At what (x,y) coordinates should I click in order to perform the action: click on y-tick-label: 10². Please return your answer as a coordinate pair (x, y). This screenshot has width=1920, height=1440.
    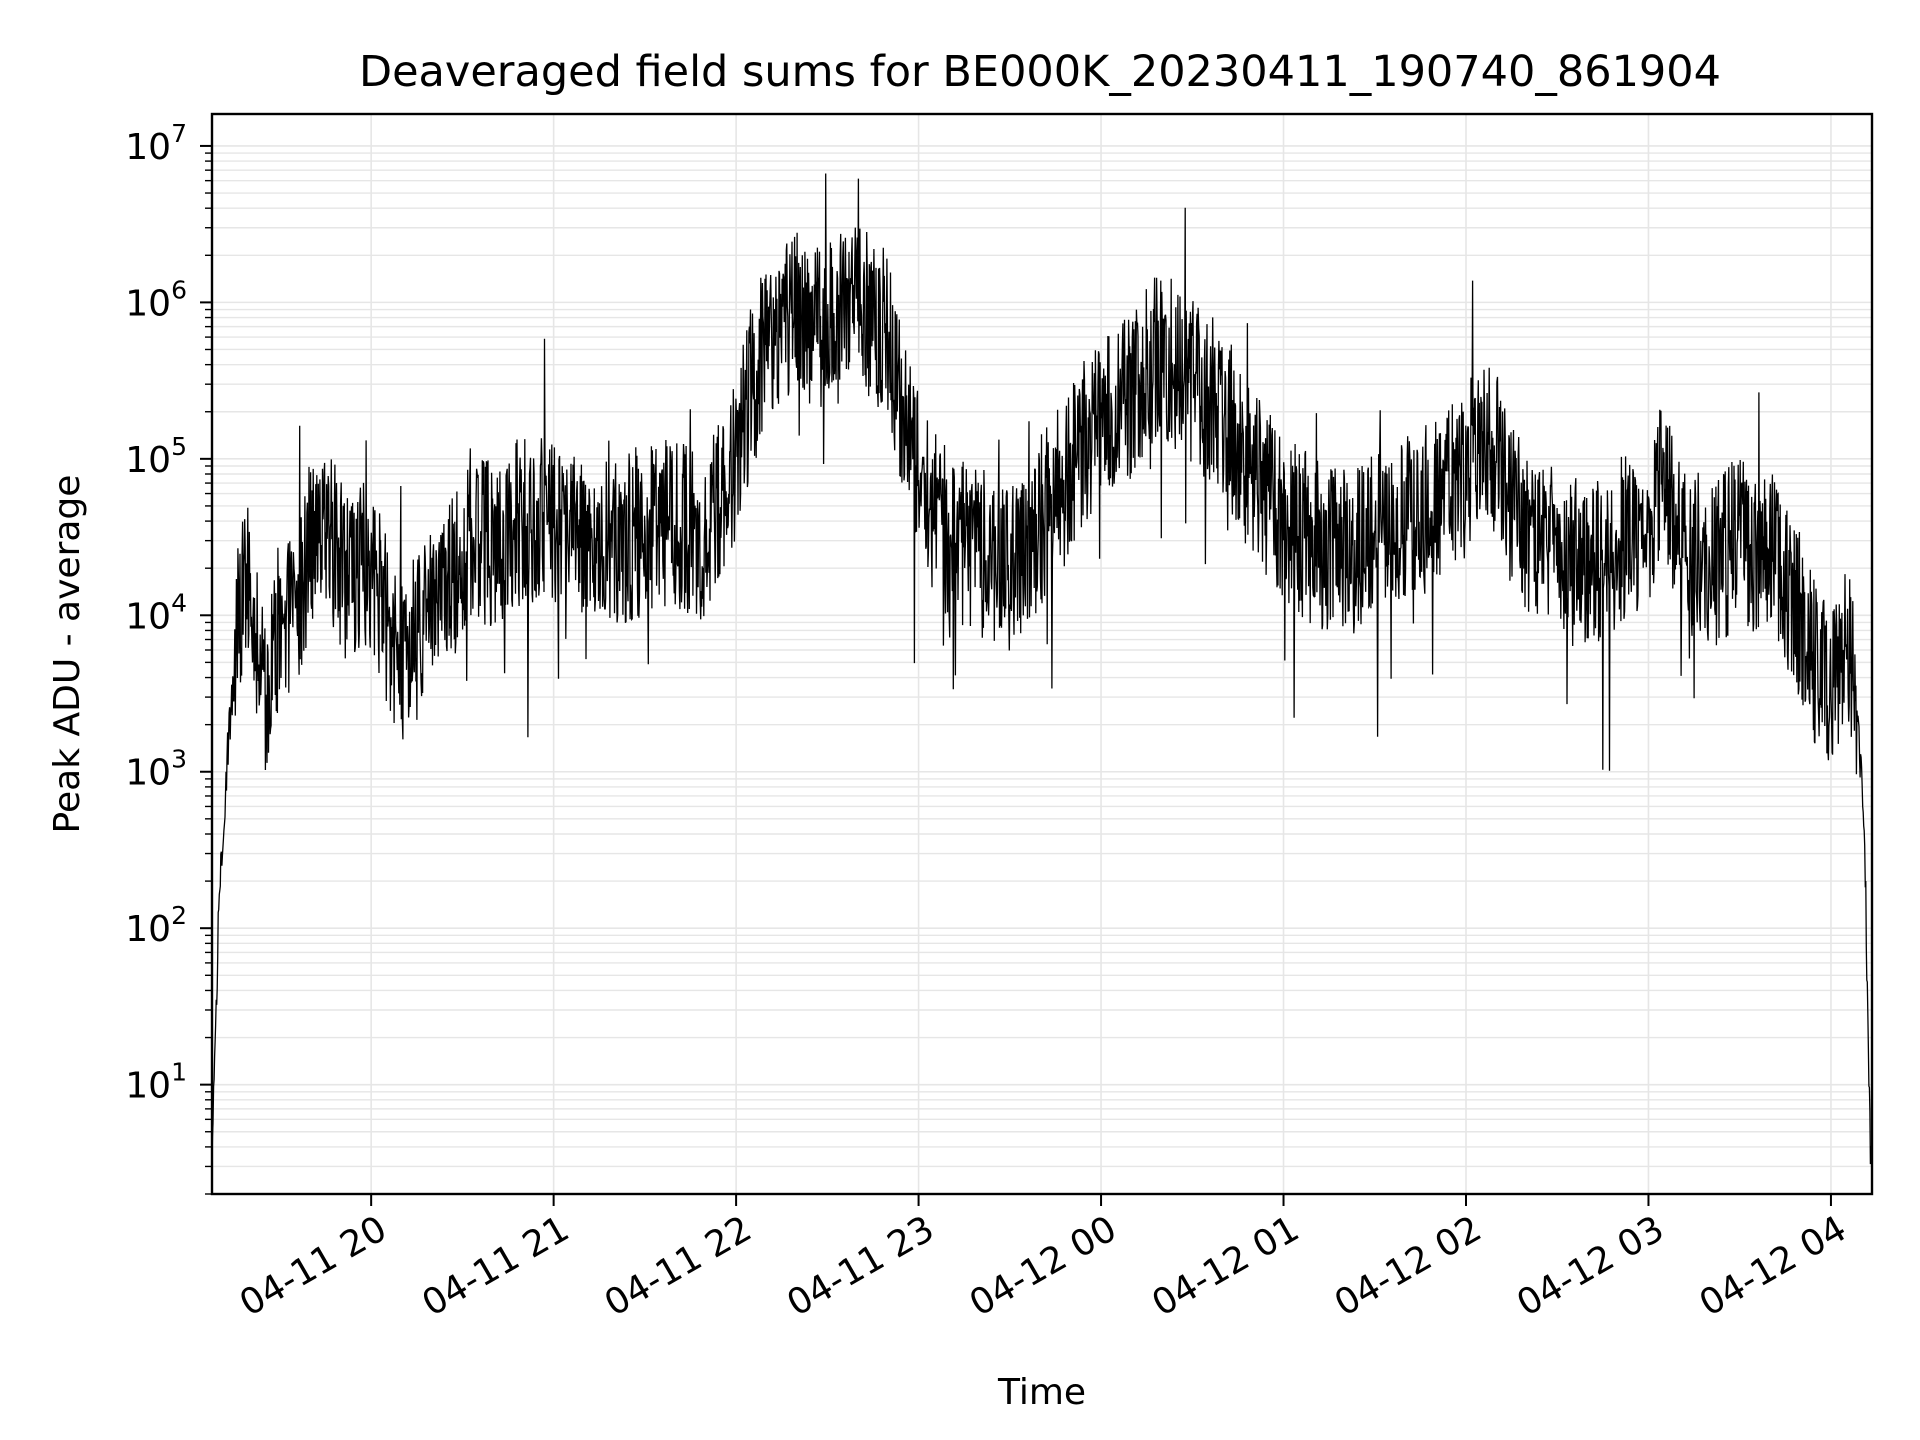
    Looking at the image, I should click on (156, 925).